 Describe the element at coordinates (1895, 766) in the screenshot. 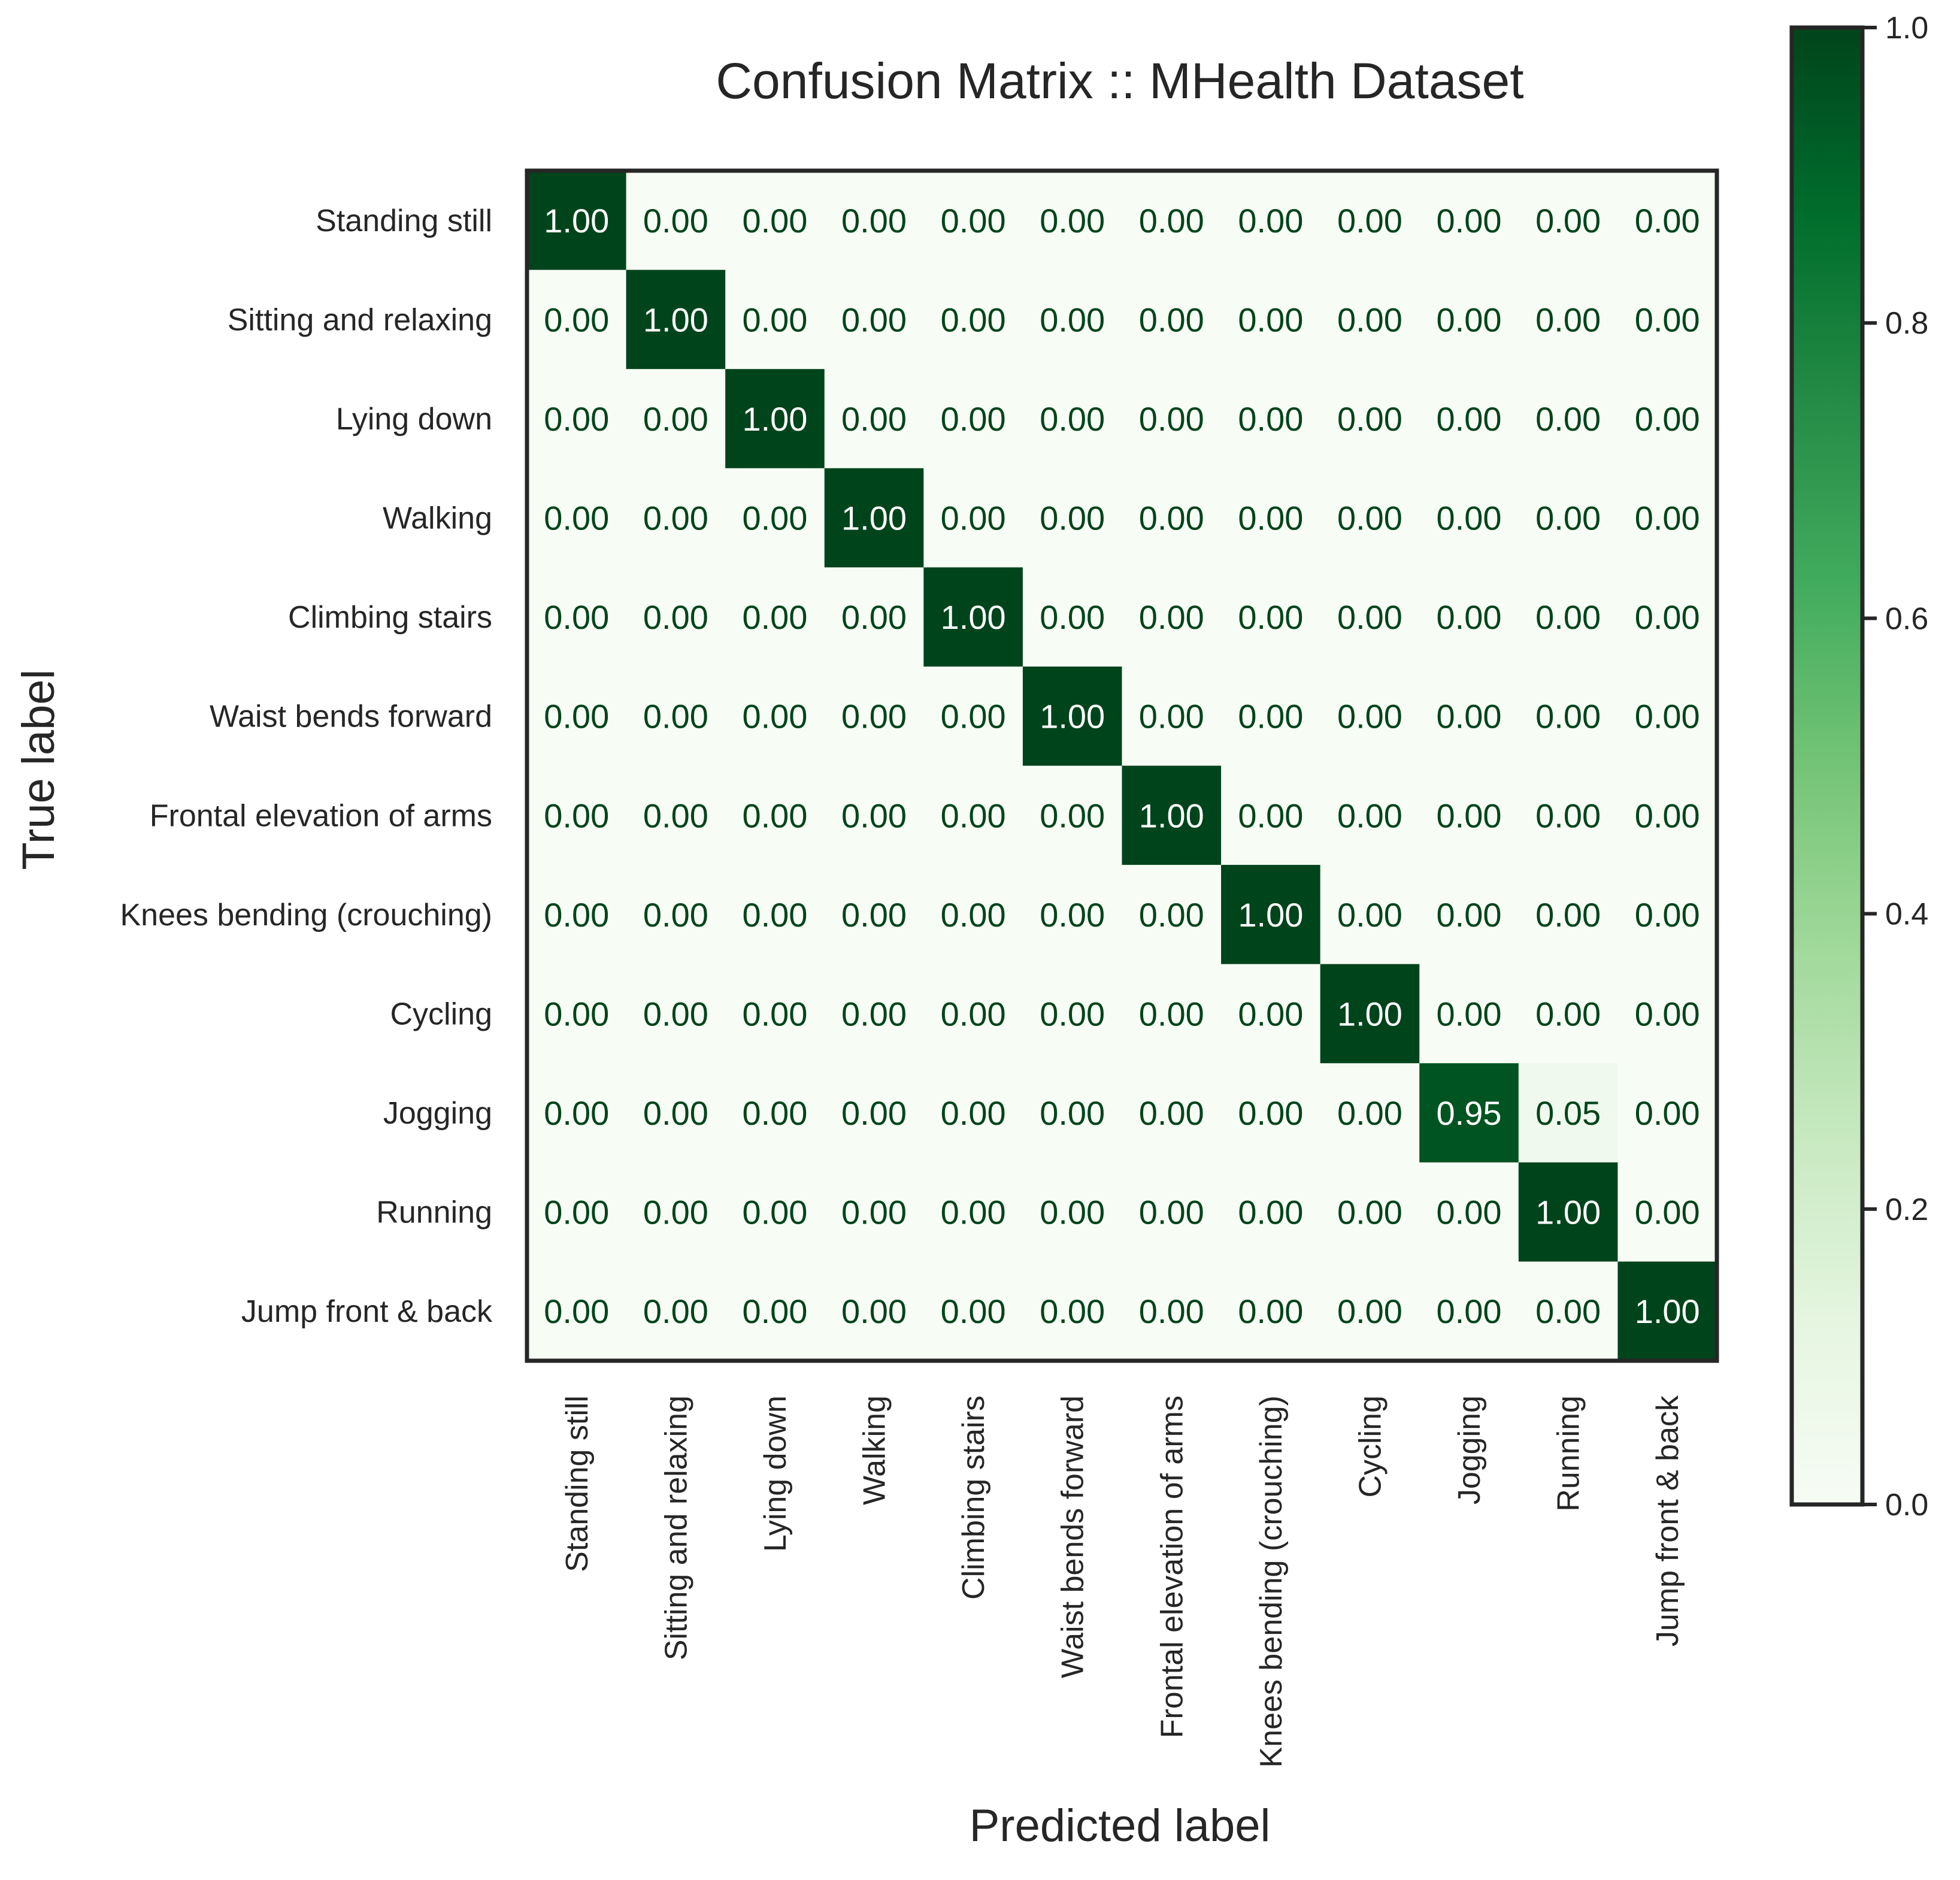

I see `colorbar-ticks: 0.0 0.2 0.4 0.6 0.8 1.0` at that location.